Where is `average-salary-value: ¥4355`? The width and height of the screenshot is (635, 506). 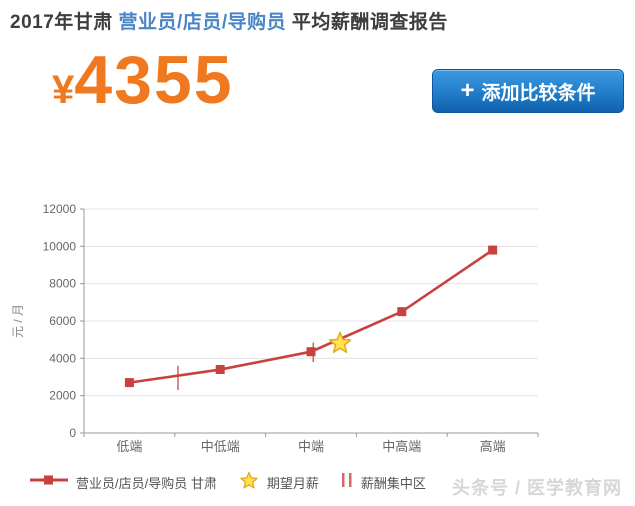 average-salary-value: ¥4355 is located at coordinates (143, 80).